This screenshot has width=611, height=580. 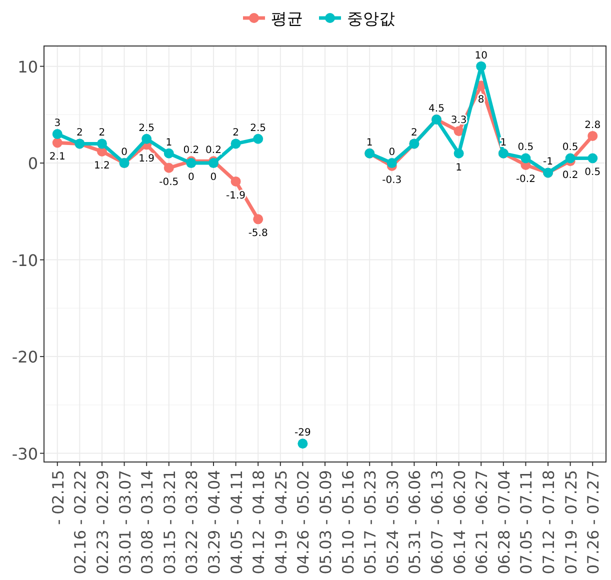 I want to click on x-tick-label: 03.08 - 03.14, so click(x=147, y=522).